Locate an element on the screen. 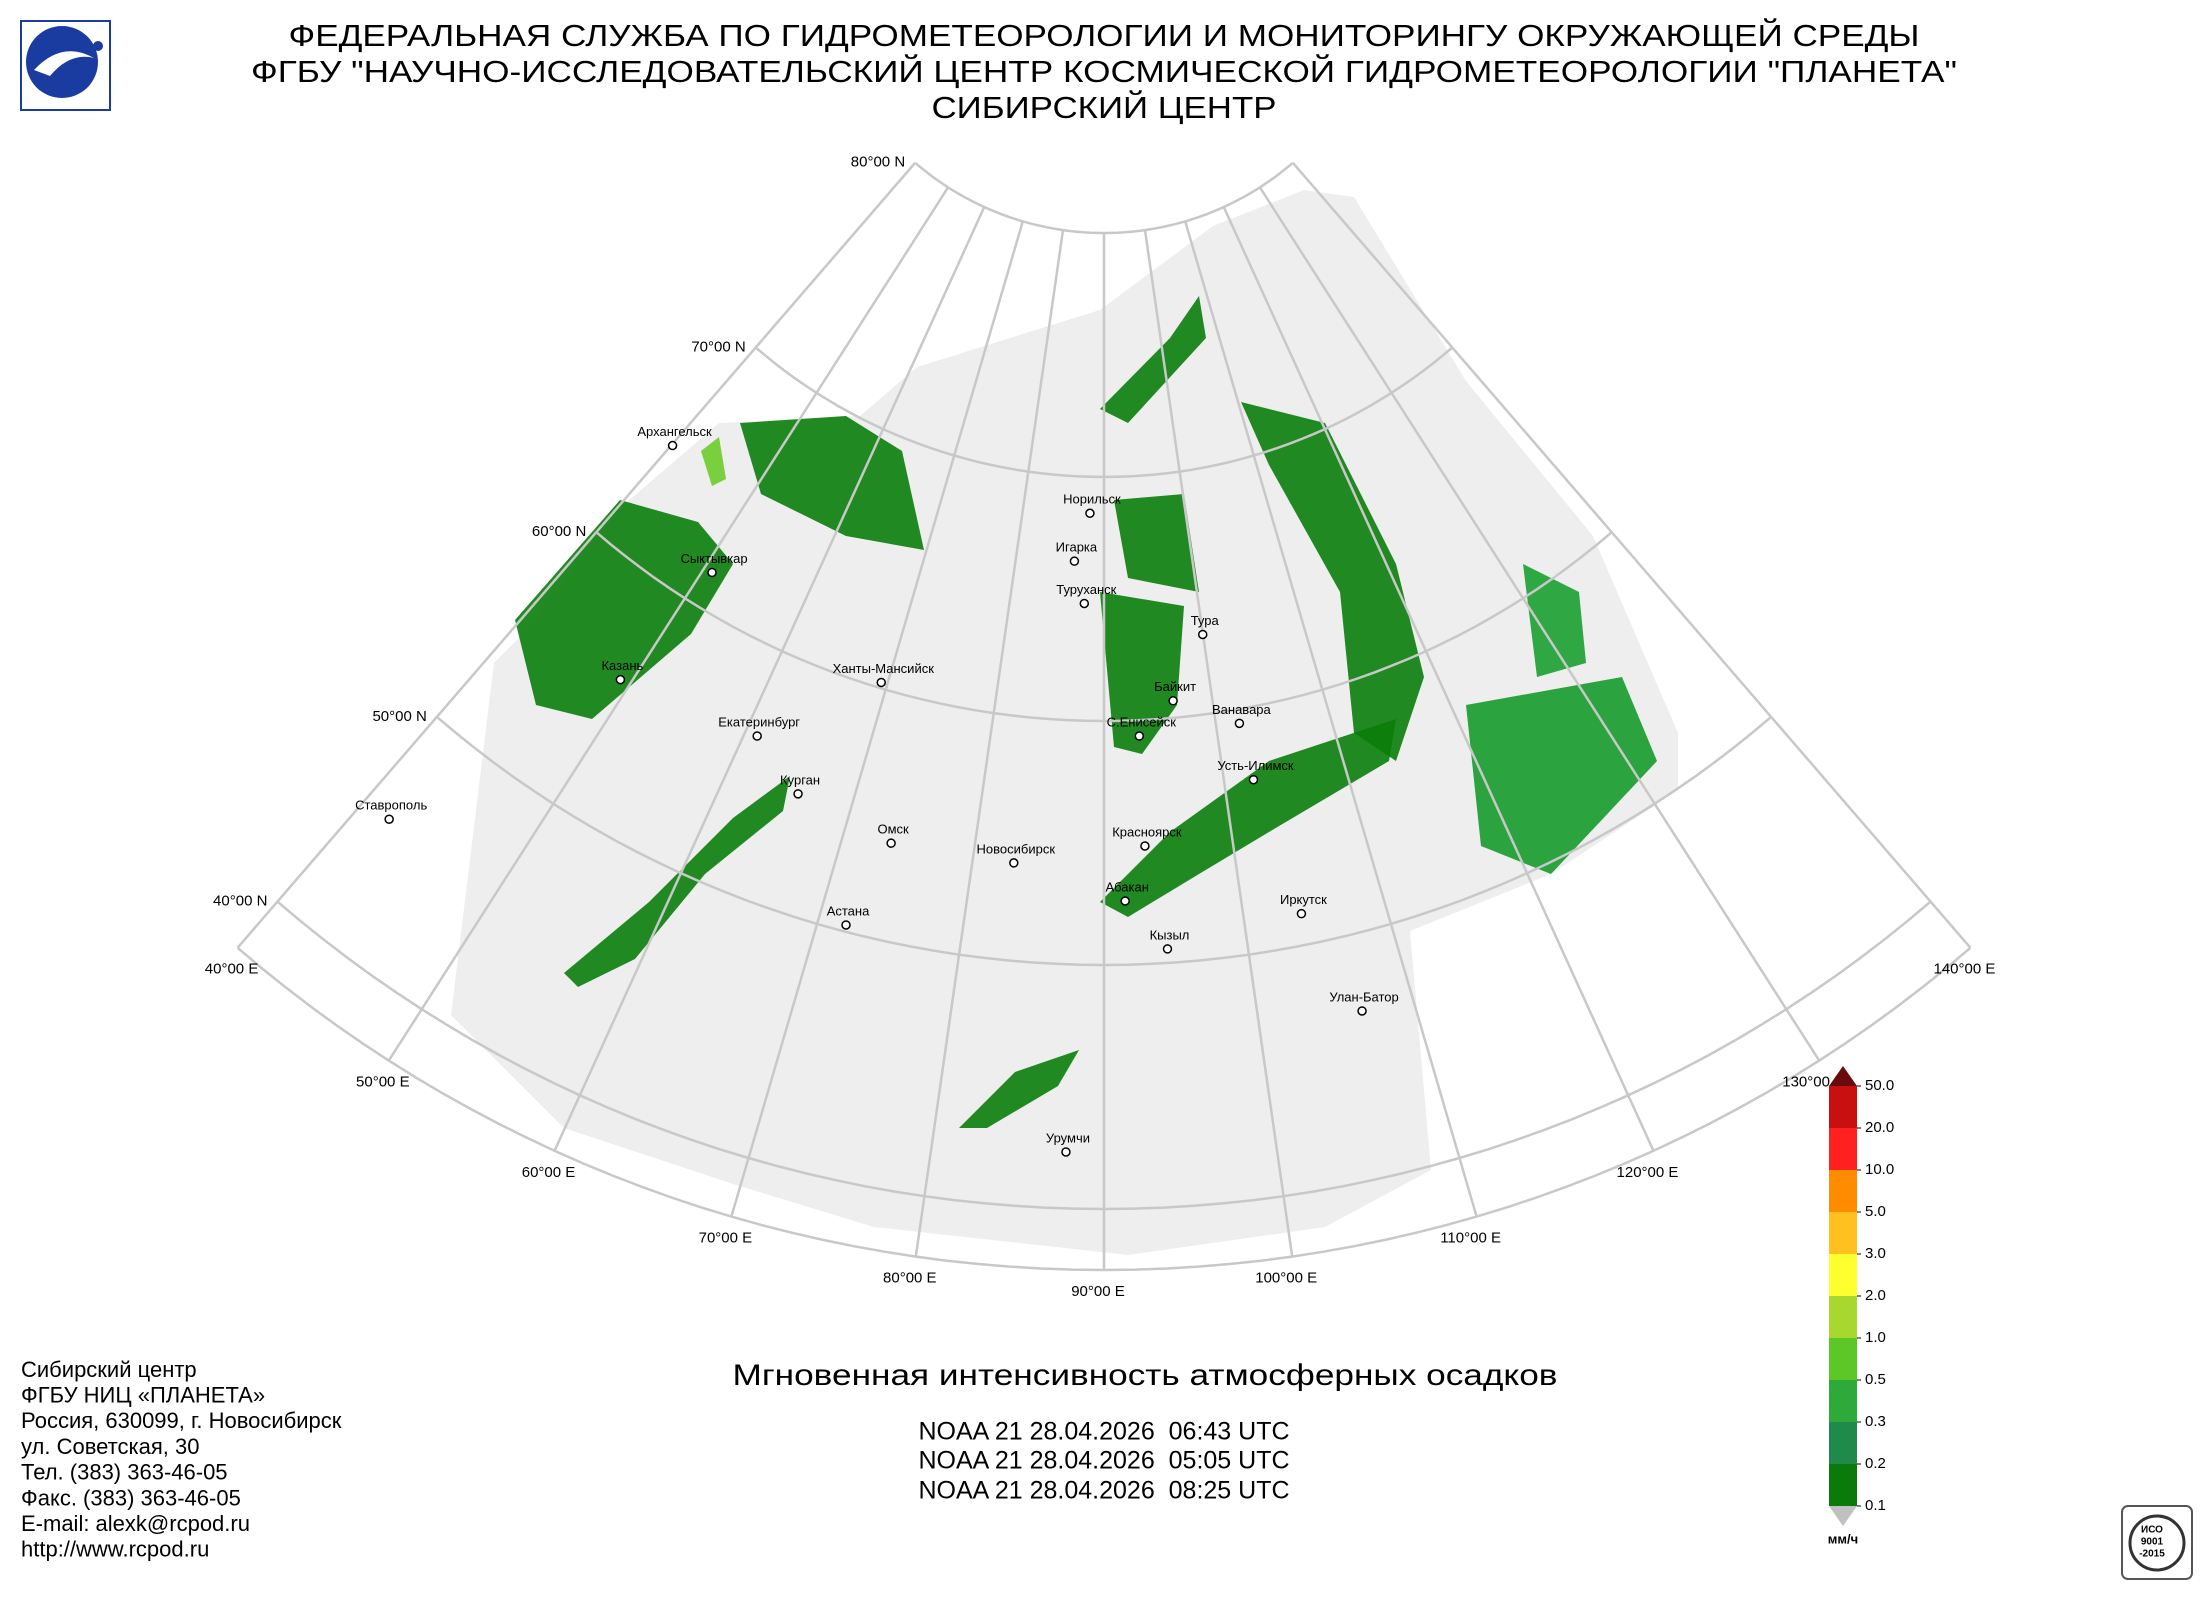 This screenshot has height=1600, width=2200. city-label: Омск is located at coordinates (893, 829).